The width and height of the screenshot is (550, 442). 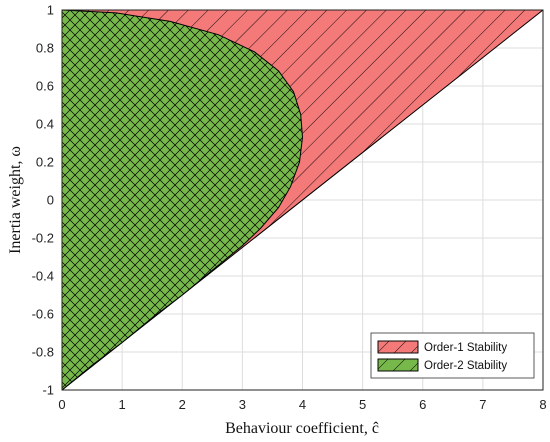 What do you see at coordinates (45, 48) in the screenshot?
I see `y-tick-label: 0.8` at bounding box center [45, 48].